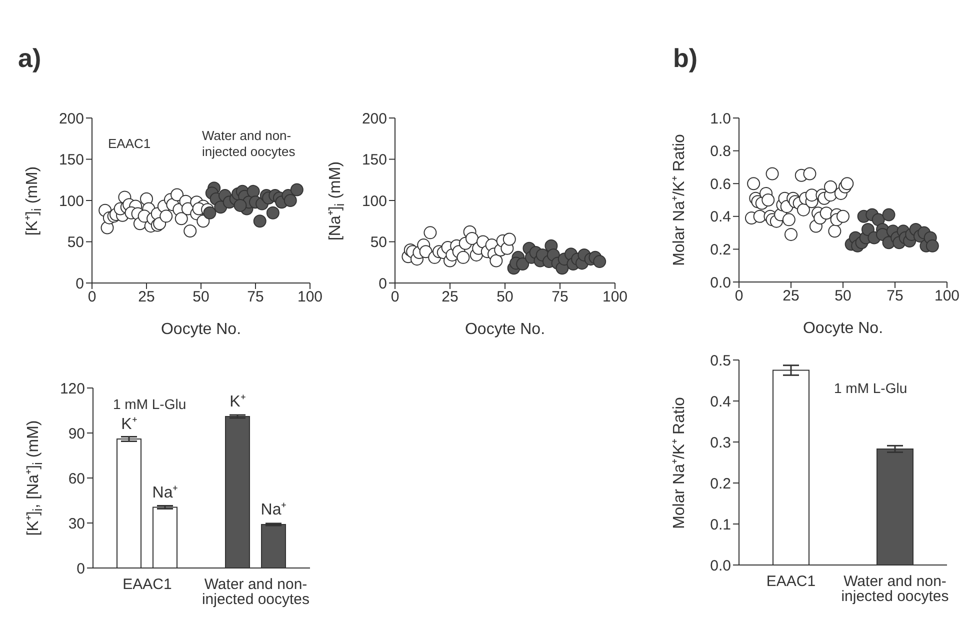 This screenshot has width=963, height=618. What do you see at coordinates (720, 119) in the screenshot?
I see `y-tick-label: 1.0` at bounding box center [720, 119].